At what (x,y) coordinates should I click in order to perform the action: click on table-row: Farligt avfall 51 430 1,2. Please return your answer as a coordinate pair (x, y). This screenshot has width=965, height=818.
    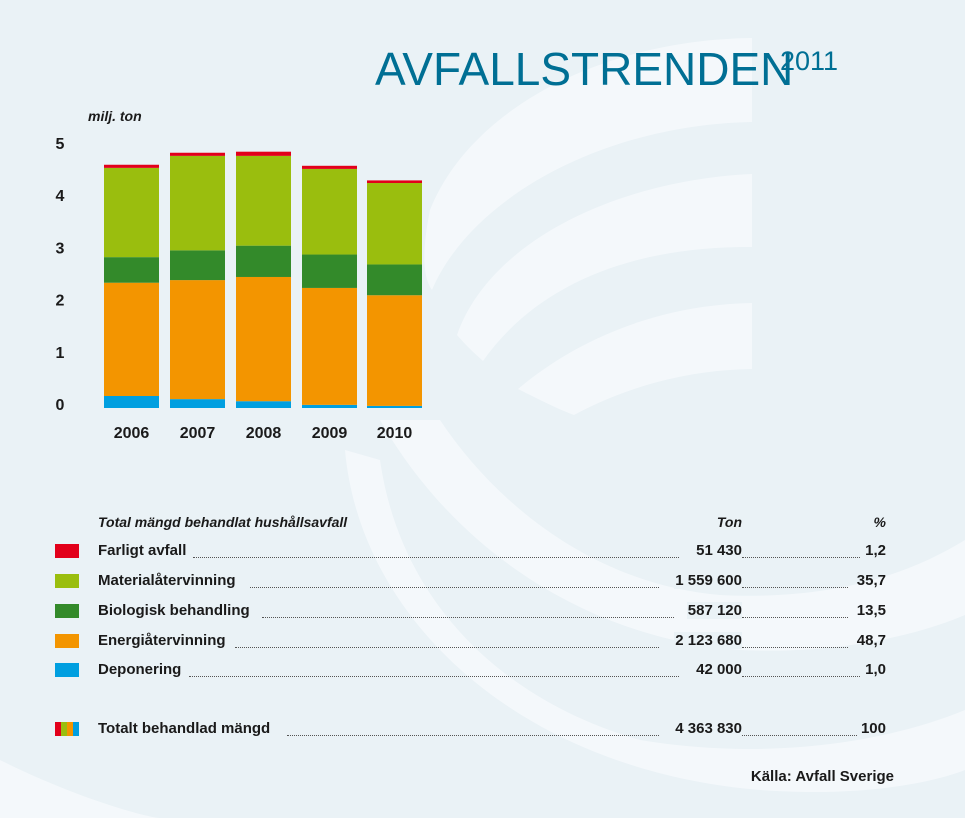
    Looking at the image, I should click on (482, 551).